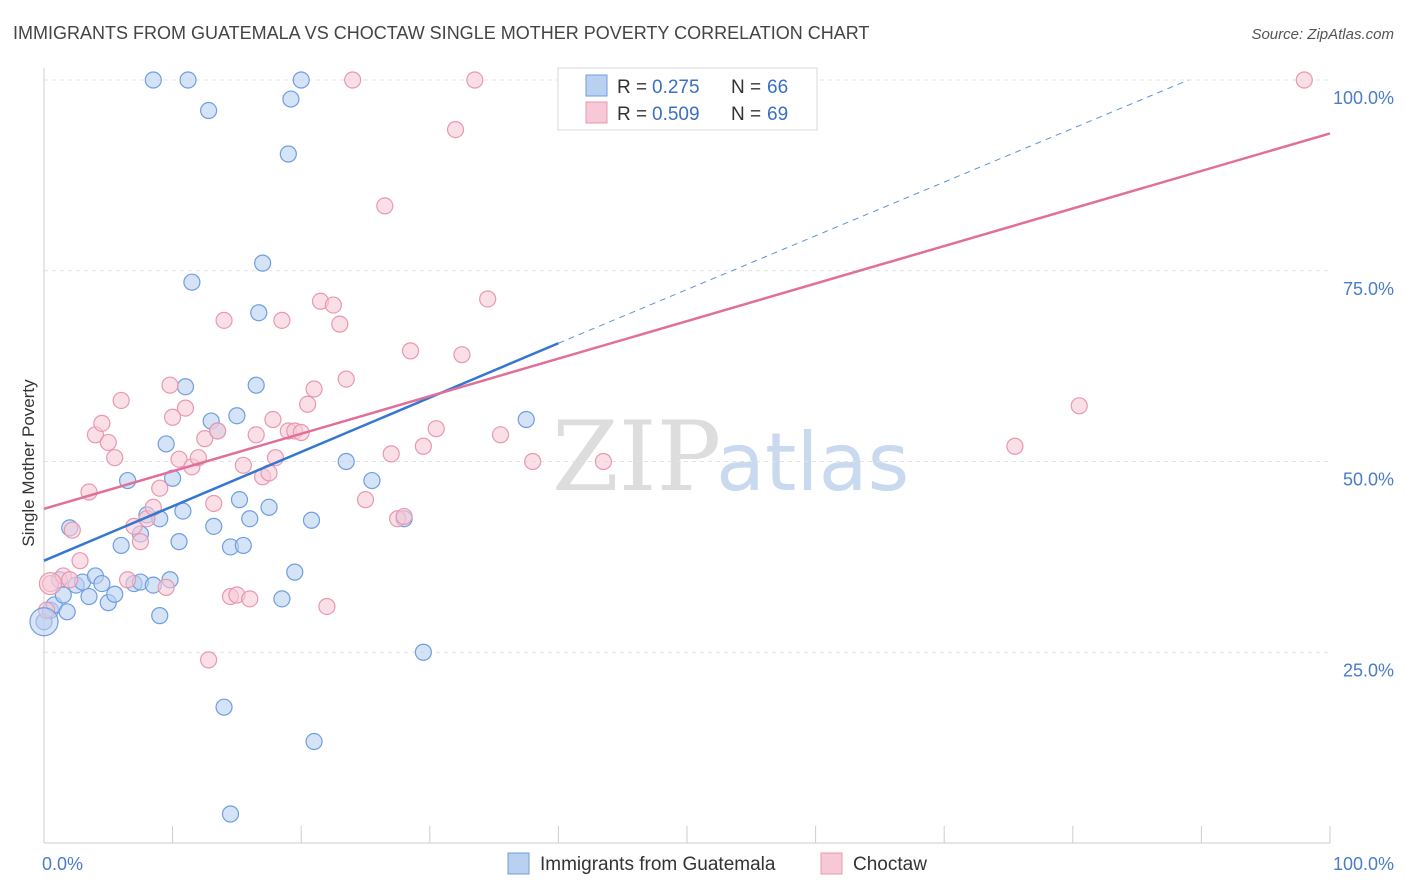 The width and height of the screenshot is (1406, 892). I want to click on bottom-legend-label-choctaw: Choctaw, so click(890, 864).